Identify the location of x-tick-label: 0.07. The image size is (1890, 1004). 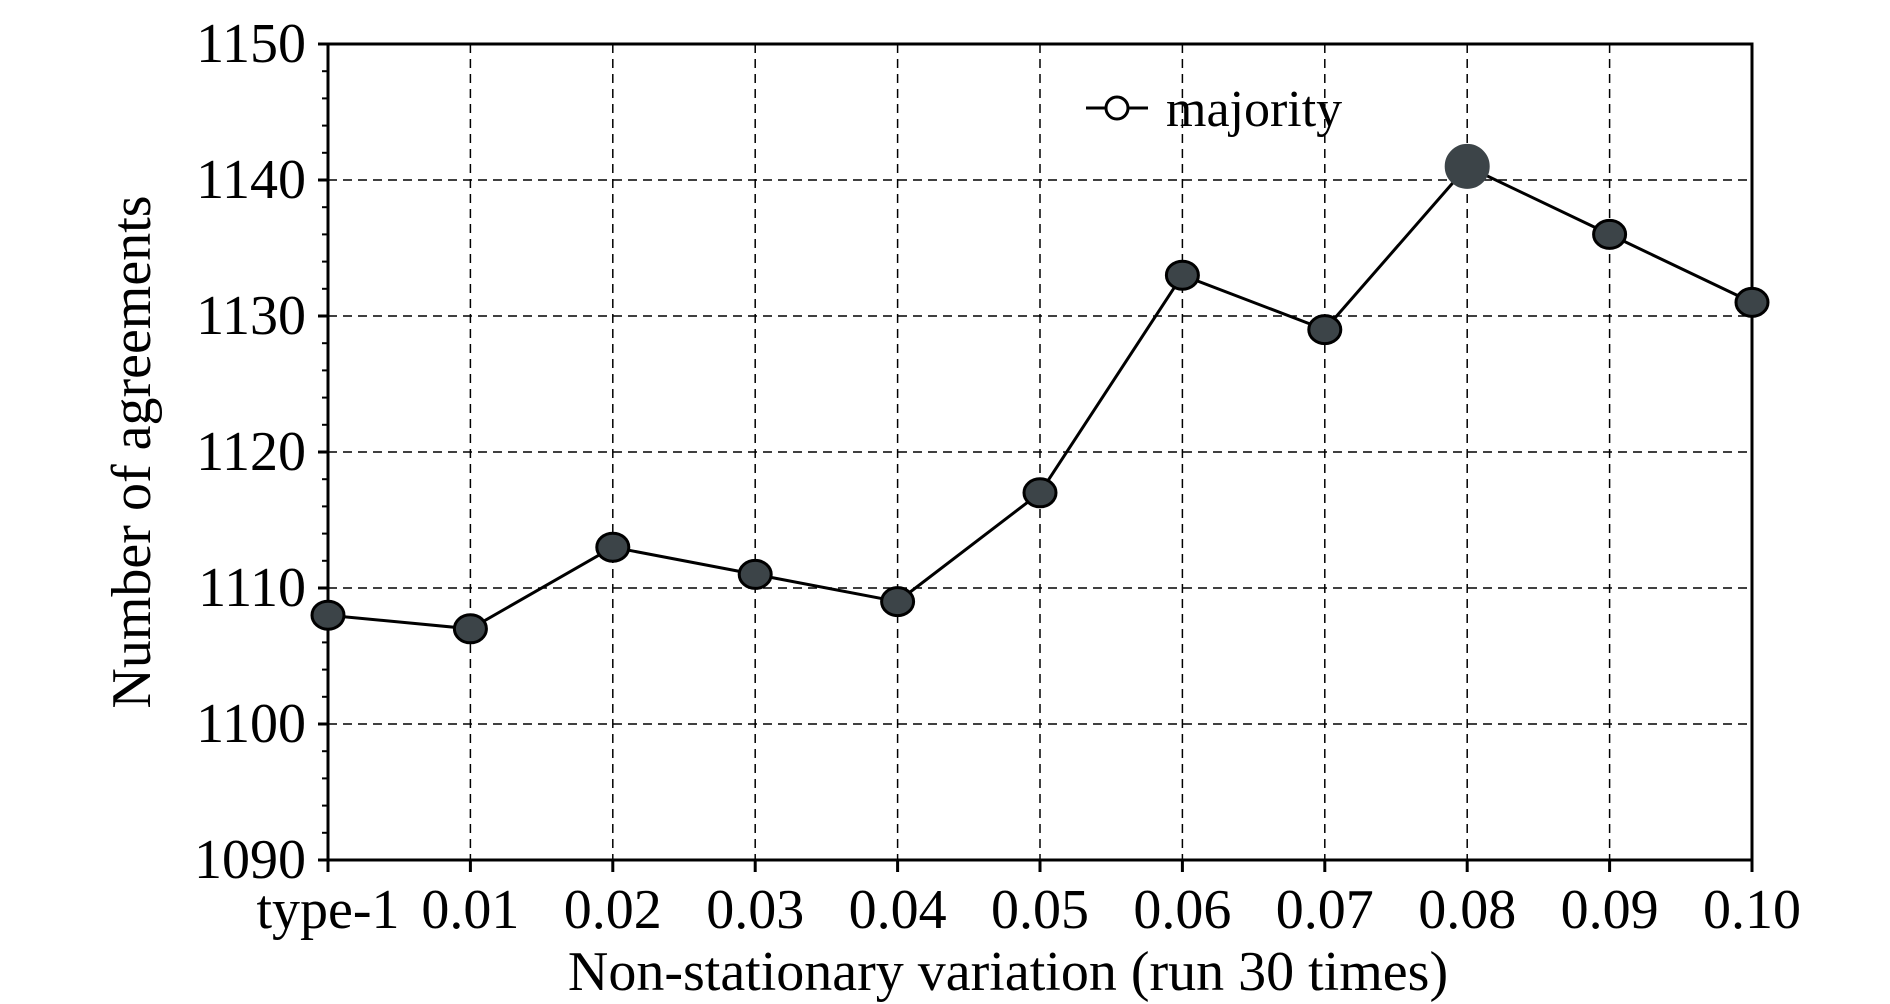
(1325, 910).